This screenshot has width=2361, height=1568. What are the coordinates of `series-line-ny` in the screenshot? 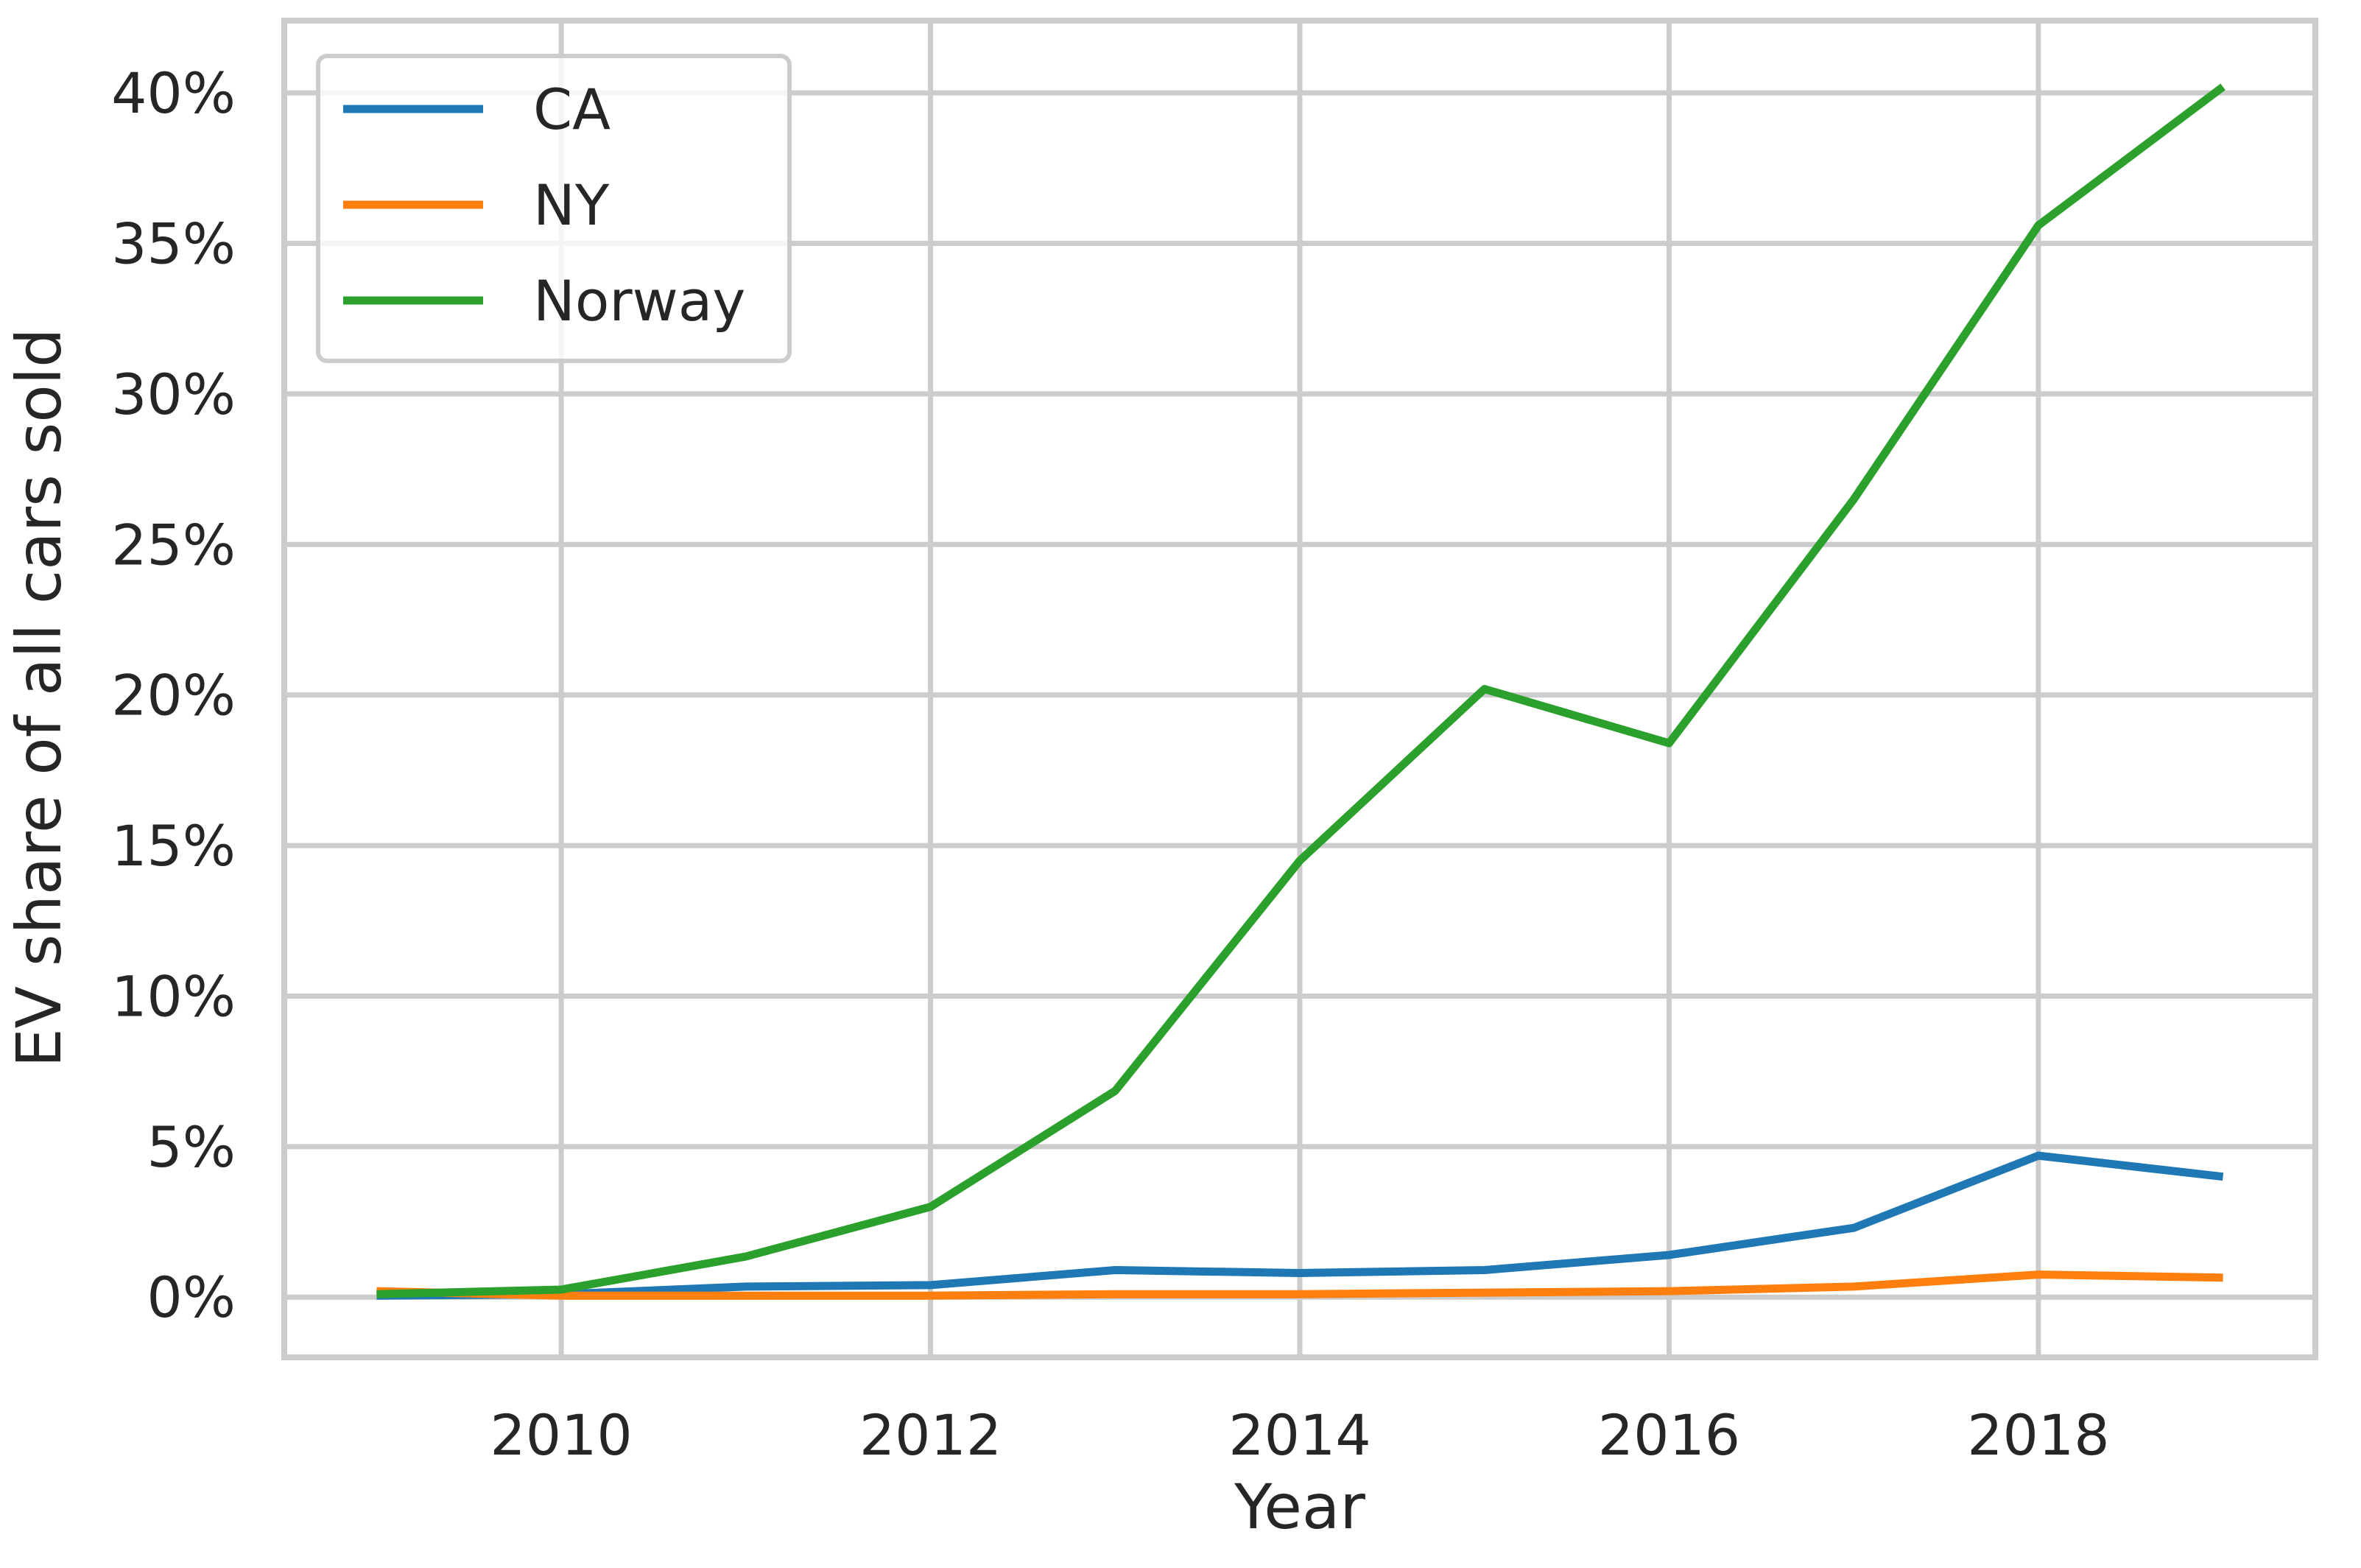 It's located at (1300, 1285).